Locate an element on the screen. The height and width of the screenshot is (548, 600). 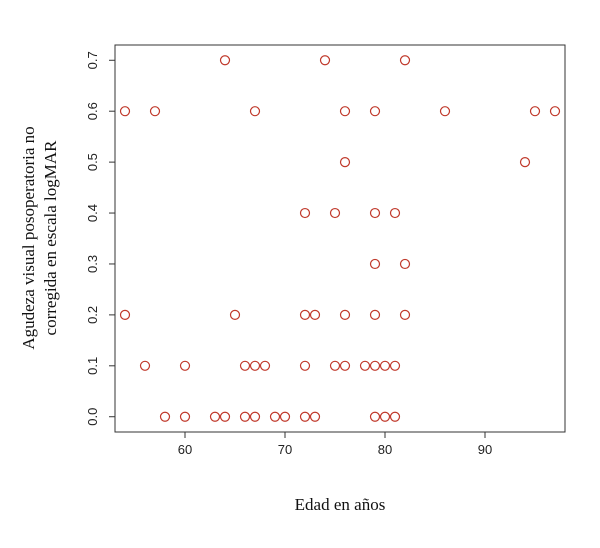
y-tick-label: 0.5 is located at coordinates (92, 162).